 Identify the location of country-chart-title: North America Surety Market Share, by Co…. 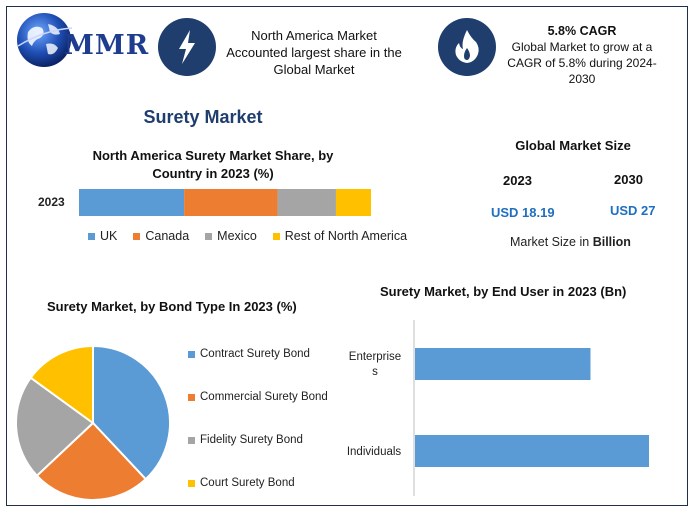
(213, 165).